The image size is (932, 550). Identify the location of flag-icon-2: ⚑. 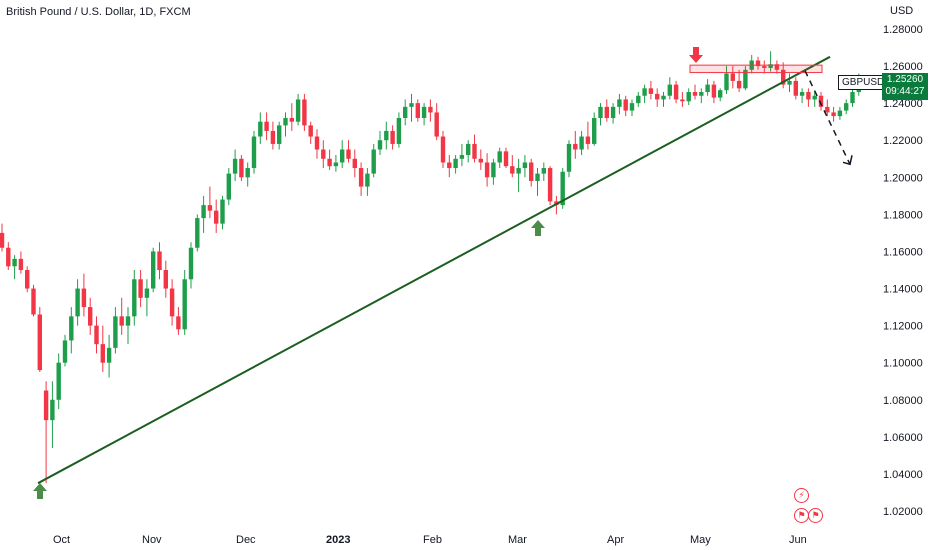
(815, 515).